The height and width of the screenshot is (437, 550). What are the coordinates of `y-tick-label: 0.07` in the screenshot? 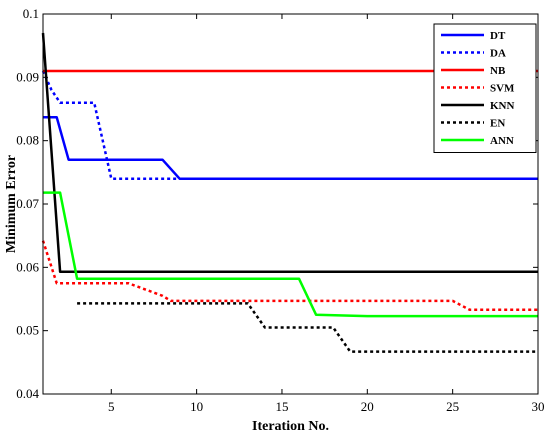 It's located at (27, 203).